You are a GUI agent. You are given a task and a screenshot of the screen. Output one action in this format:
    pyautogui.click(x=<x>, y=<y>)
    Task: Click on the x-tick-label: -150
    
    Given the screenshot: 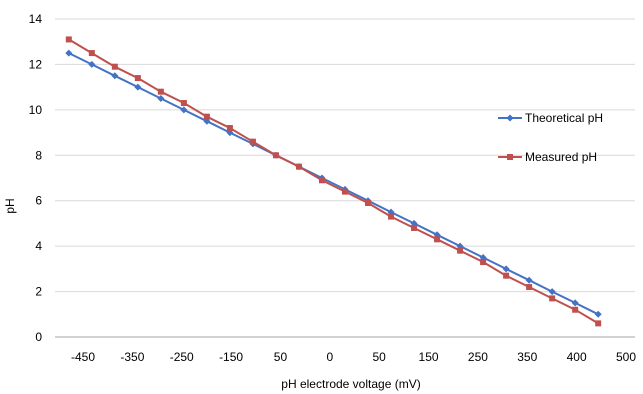 What is the action you would take?
    pyautogui.click(x=231, y=357)
    